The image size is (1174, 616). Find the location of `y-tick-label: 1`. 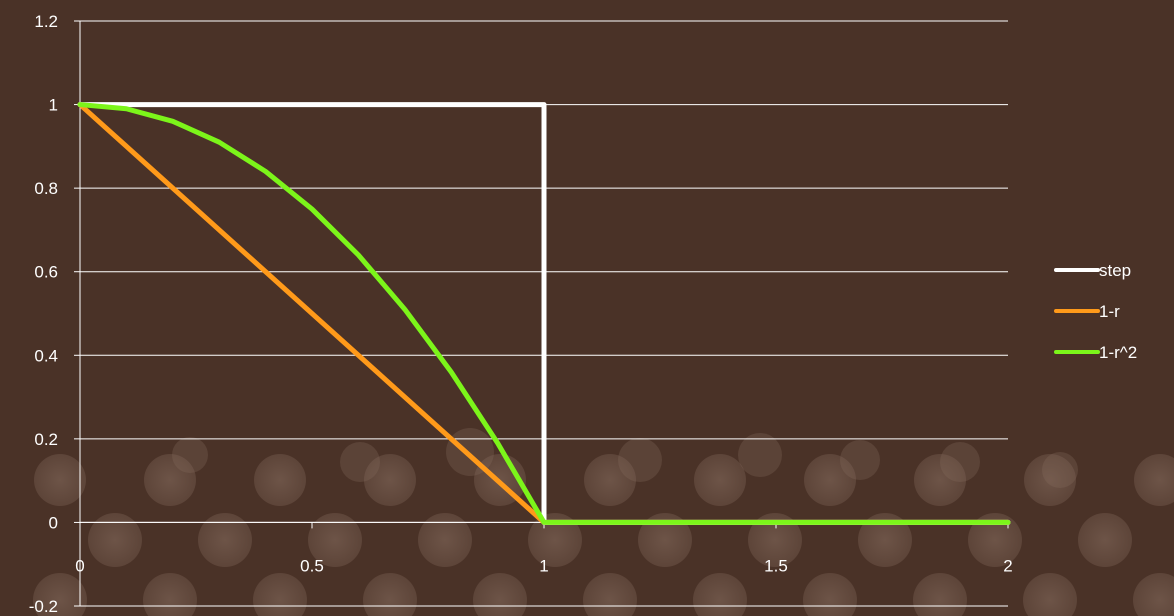

y-tick-label: 1 is located at coordinates (53, 105).